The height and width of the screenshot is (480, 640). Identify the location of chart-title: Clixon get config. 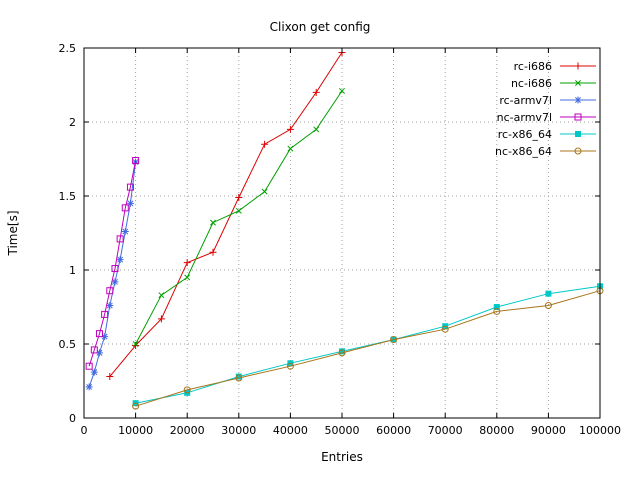
(320, 27).